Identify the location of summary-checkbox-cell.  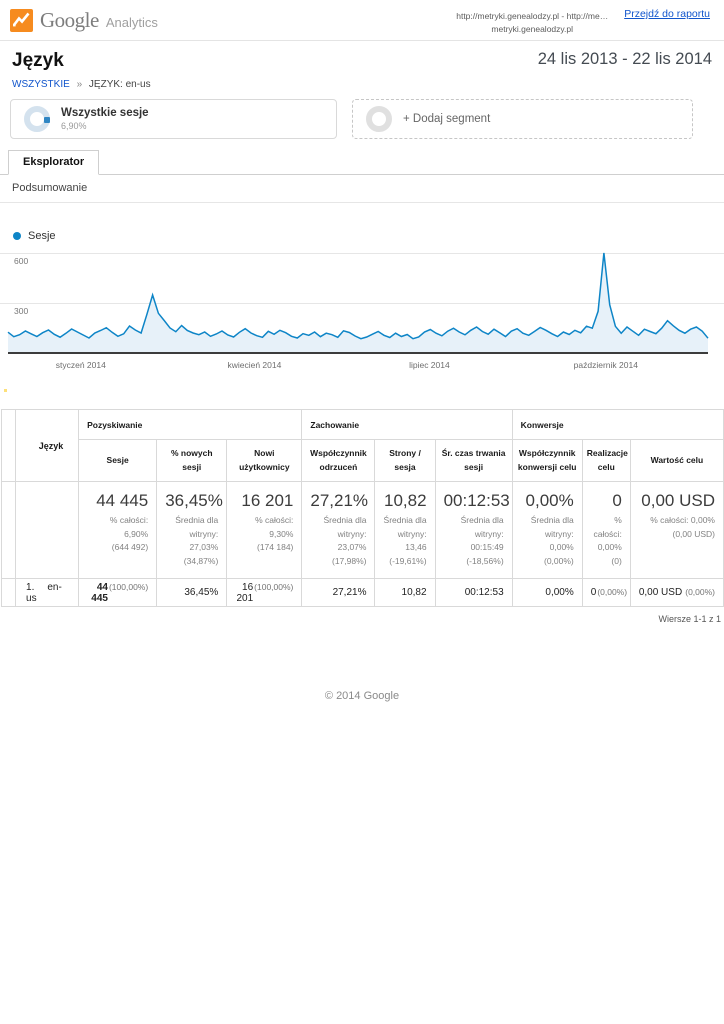
(8, 530).